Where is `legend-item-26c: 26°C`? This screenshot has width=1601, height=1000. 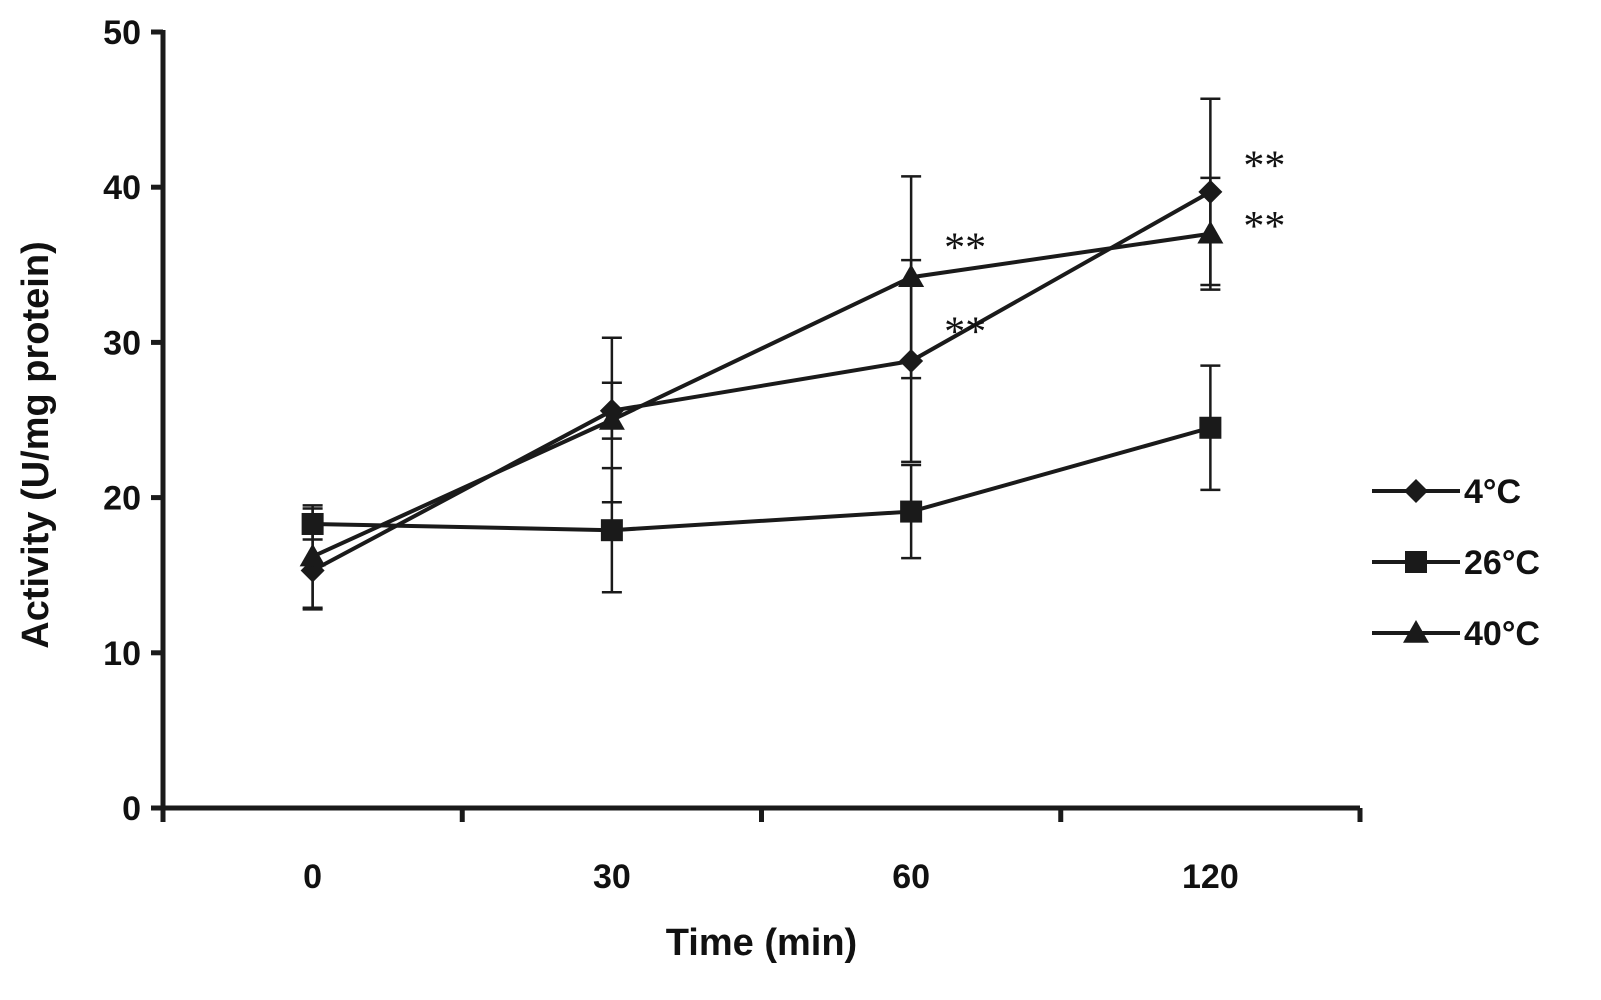
legend-item-26c: 26°C is located at coordinates (1456, 563).